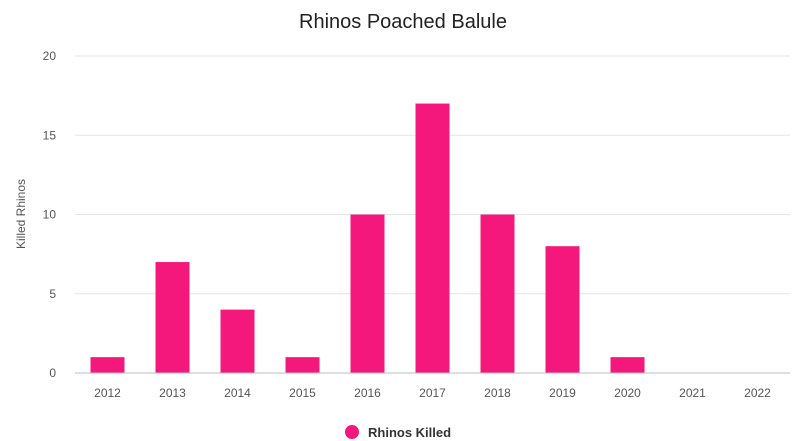 The width and height of the screenshot is (807, 441). What do you see at coordinates (497, 293) in the screenshot?
I see `bar-2018` at bounding box center [497, 293].